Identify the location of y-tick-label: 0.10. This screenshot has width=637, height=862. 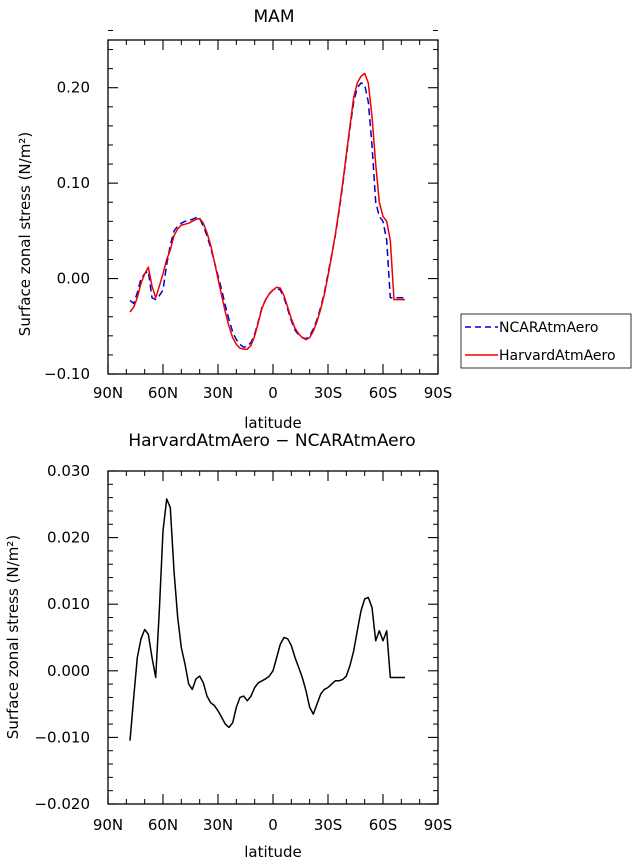
(73, 183).